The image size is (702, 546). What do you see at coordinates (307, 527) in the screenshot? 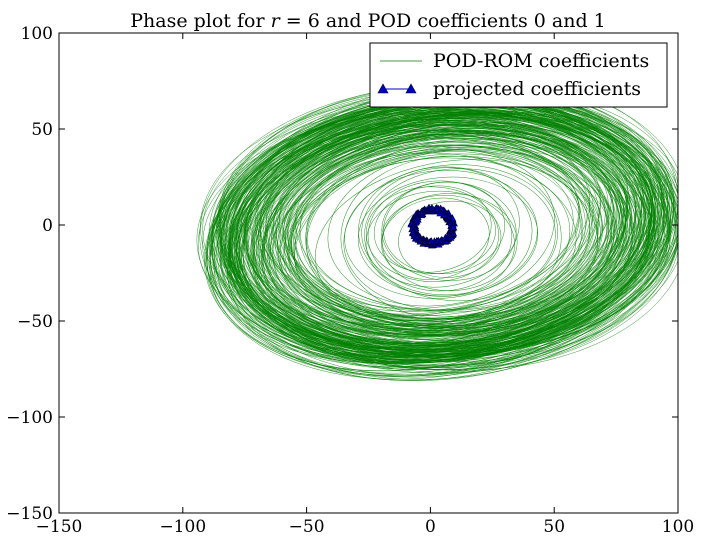
I see `x-tick-label: −50` at bounding box center [307, 527].